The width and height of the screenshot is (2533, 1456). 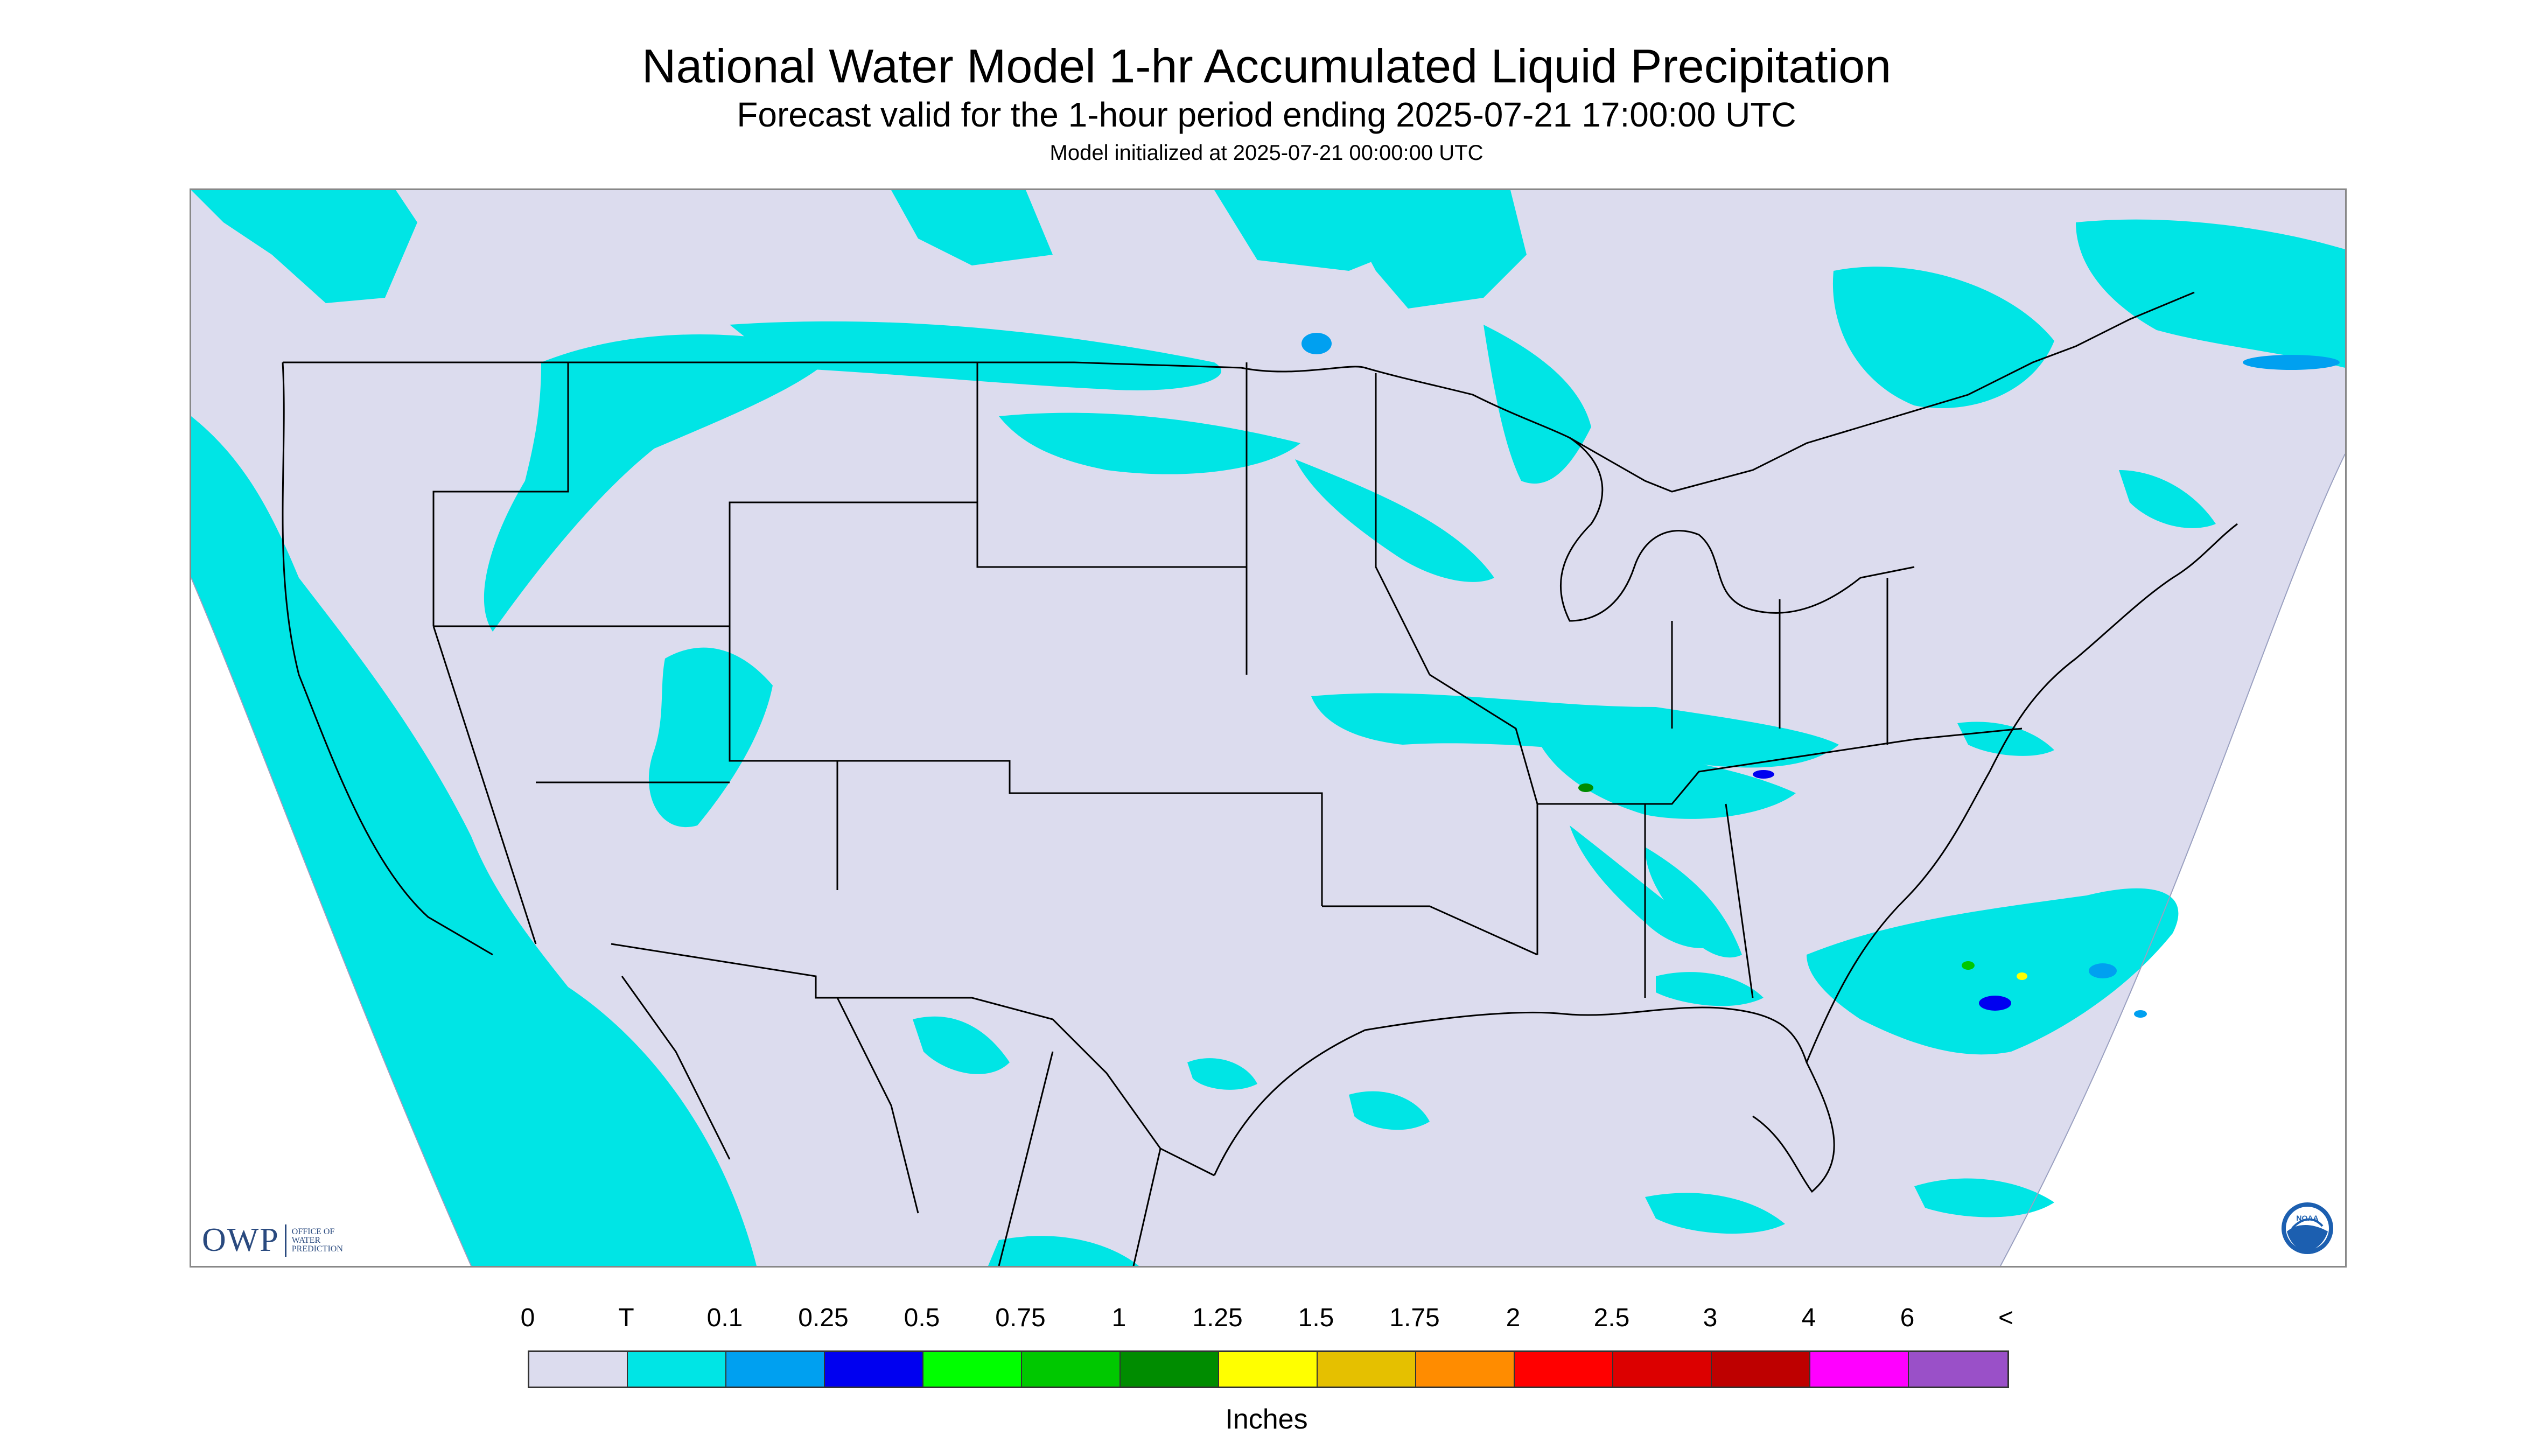 What do you see at coordinates (913, 1060) in the screenshot?
I see `us-mexico-border` at bounding box center [913, 1060].